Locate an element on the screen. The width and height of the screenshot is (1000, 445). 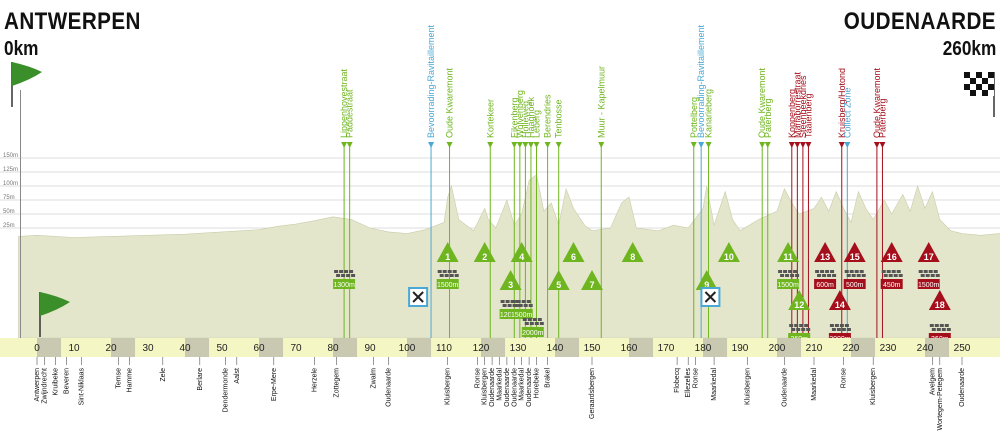
km-tick-label: 180 is located at coordinates (703, 348).